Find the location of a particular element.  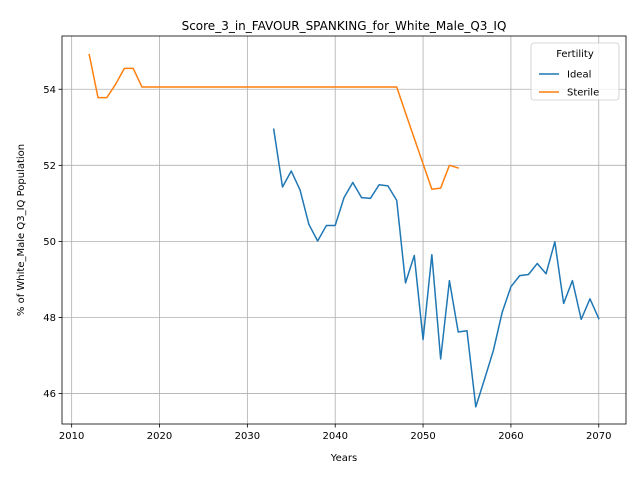

y-tick-label: 54 is located at coordinates (49, 90).